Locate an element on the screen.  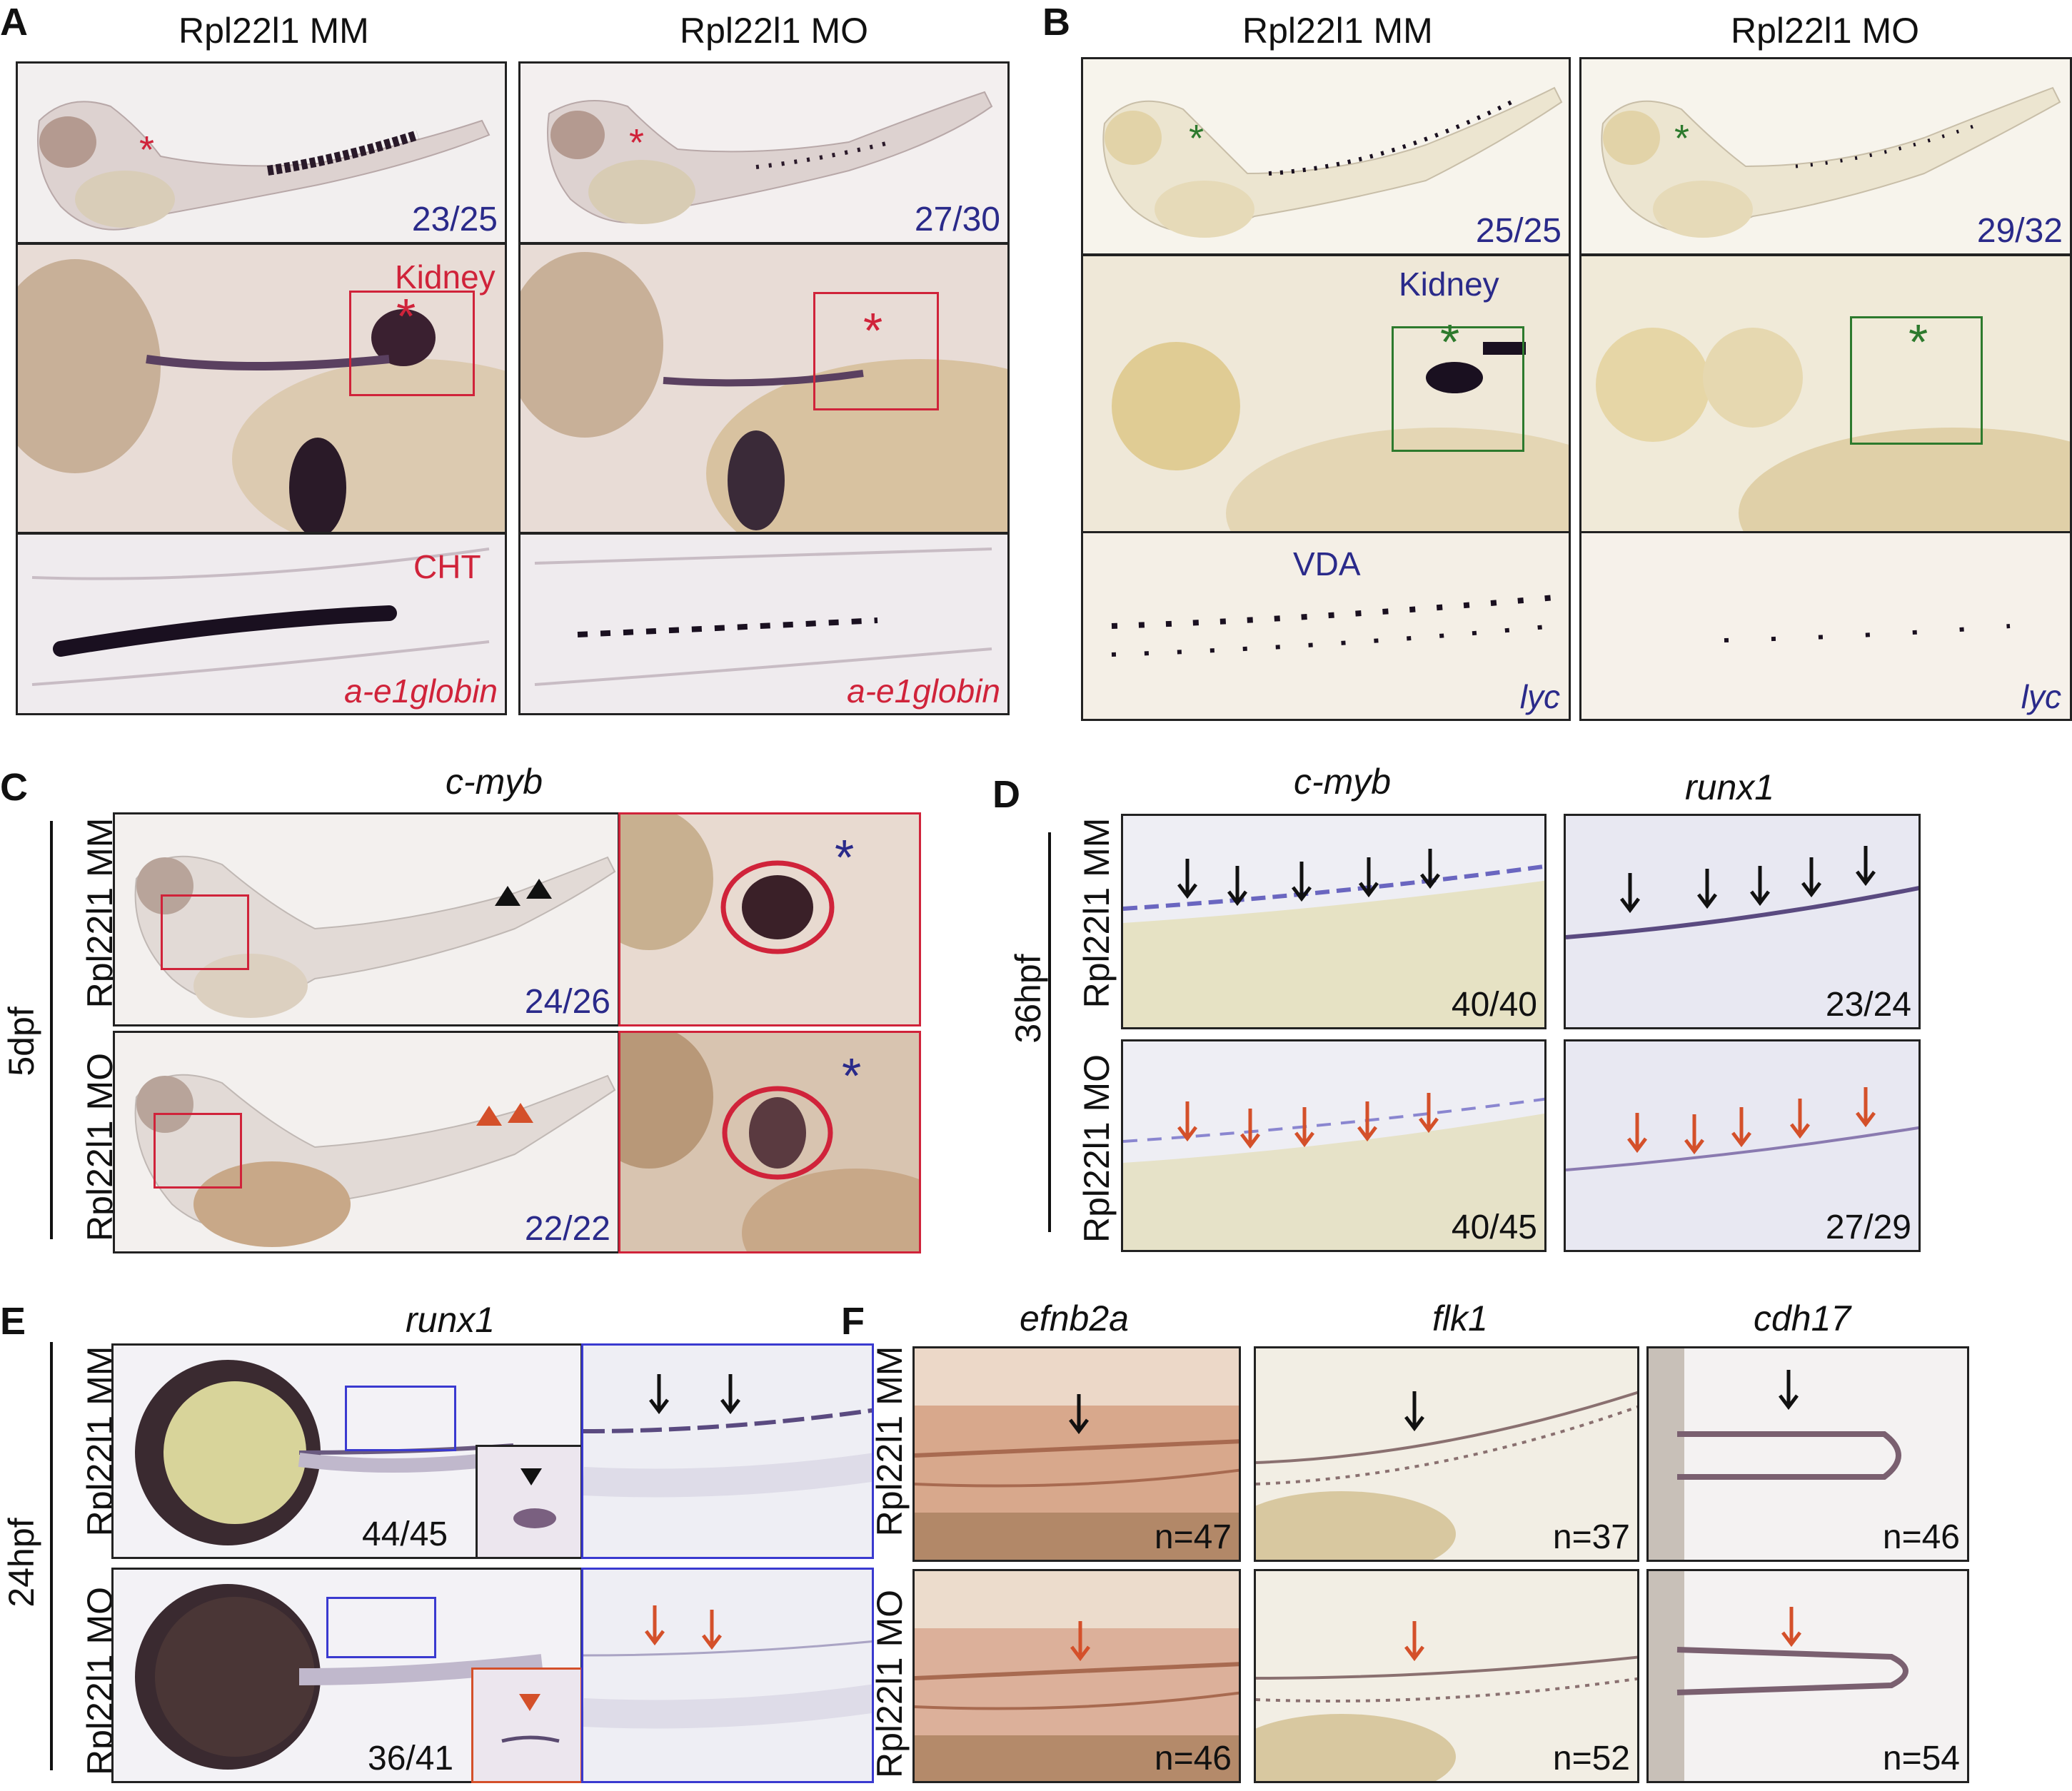
panel-letter-c: C is located at coordinates (14, 787).